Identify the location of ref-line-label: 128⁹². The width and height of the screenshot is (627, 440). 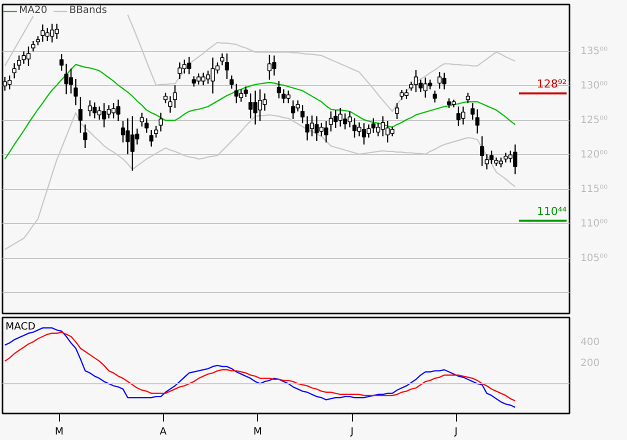
(551, 83).